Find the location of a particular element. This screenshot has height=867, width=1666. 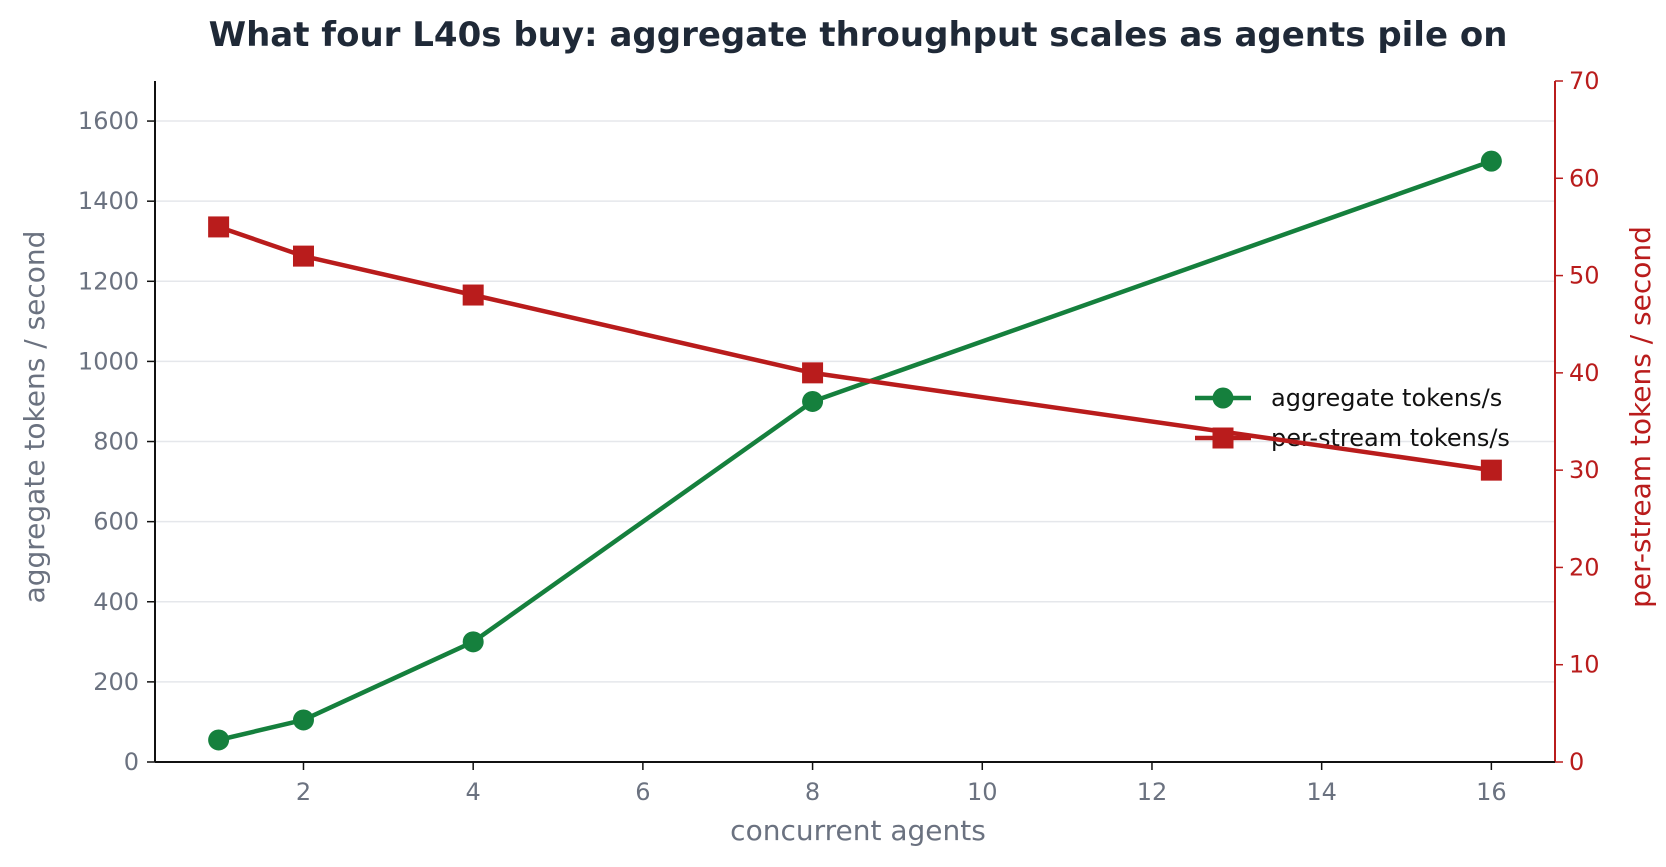

legend-label: aggregate tokens/s is located at coordinates (1386, 398).